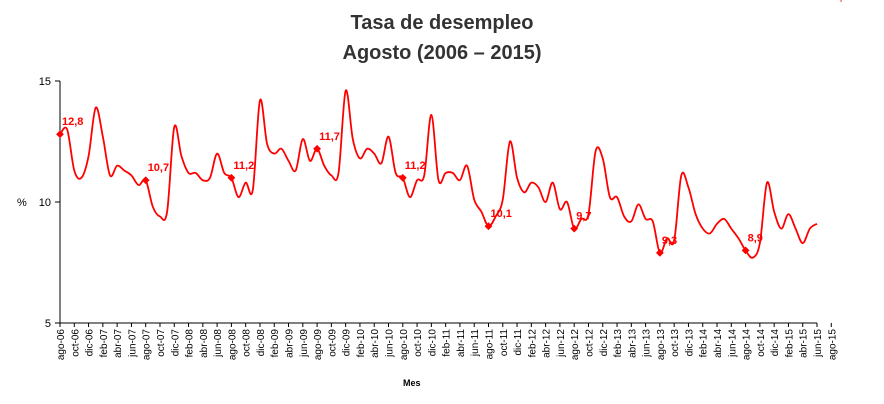 The width and height of the screenshot is (884, 404). Describe the element at coordinates (118, 343) in the screenshot. I see `x-tick-label: abr-07` at that location.